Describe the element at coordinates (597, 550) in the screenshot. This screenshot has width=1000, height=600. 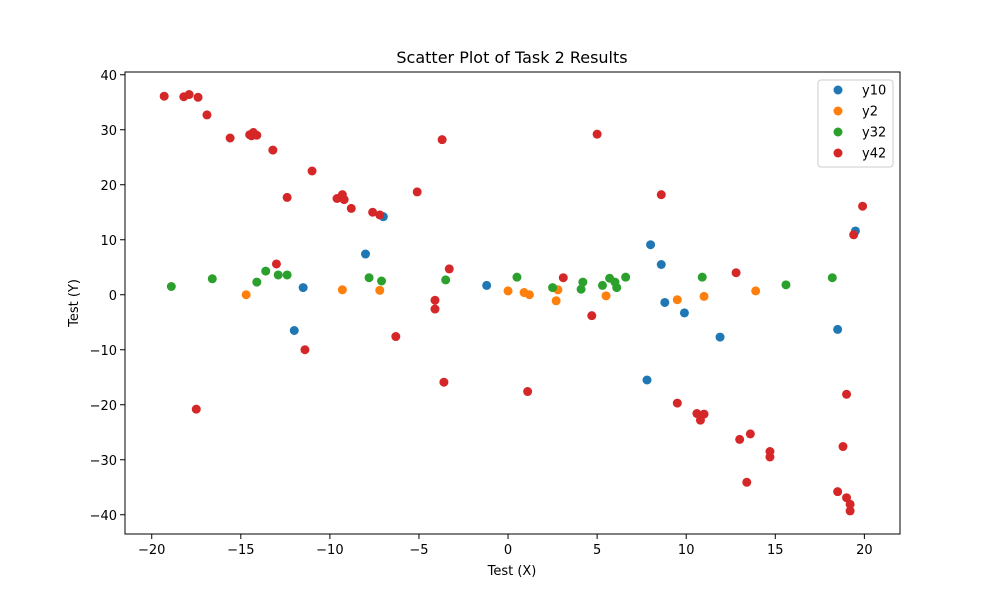
I see `x-tick-label: 5` at that location.